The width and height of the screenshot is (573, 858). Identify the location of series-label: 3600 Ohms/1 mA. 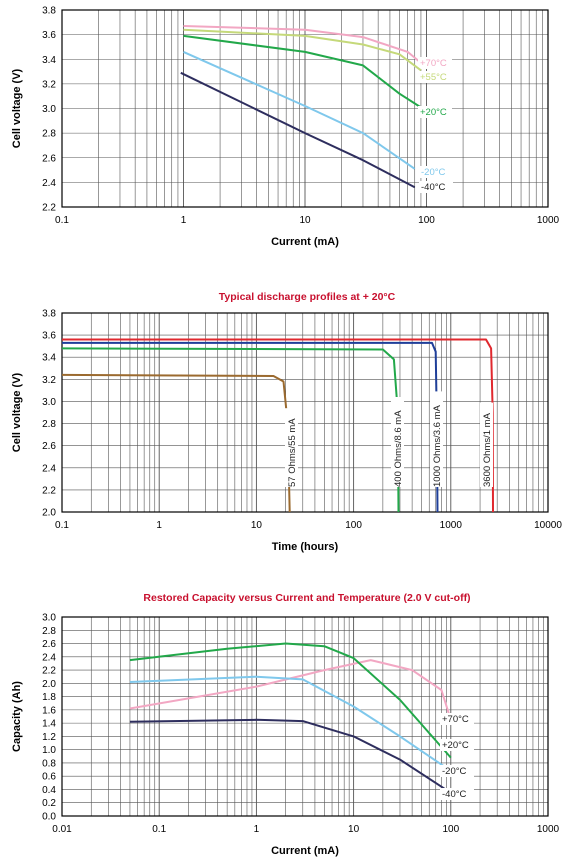
(487, 449).